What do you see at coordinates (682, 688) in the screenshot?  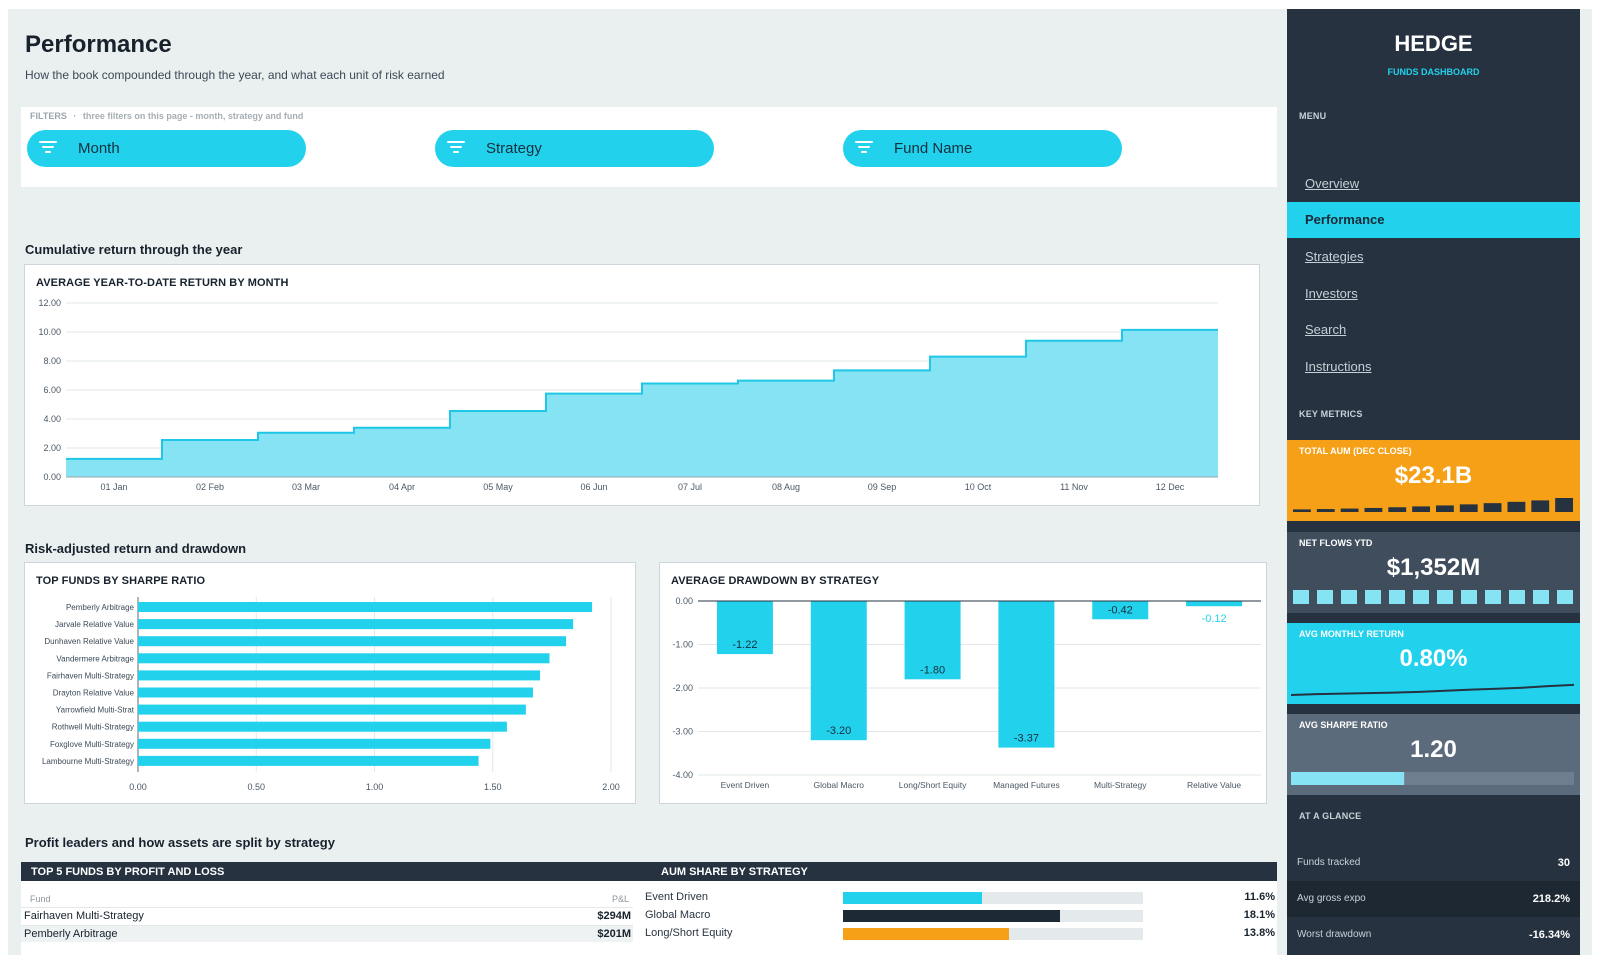 I see `y-tick-label: -2.00` at bounding box center [682, 688].